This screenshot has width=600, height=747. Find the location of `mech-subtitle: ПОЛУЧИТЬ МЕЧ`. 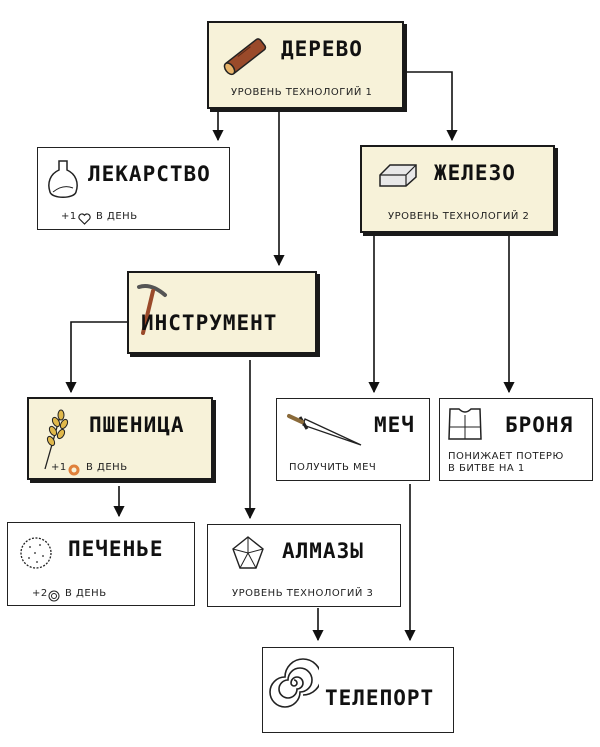

mech-subtitle: ПОЛУЧИТЬ МЕЧ is located at coordinates (333, 467).